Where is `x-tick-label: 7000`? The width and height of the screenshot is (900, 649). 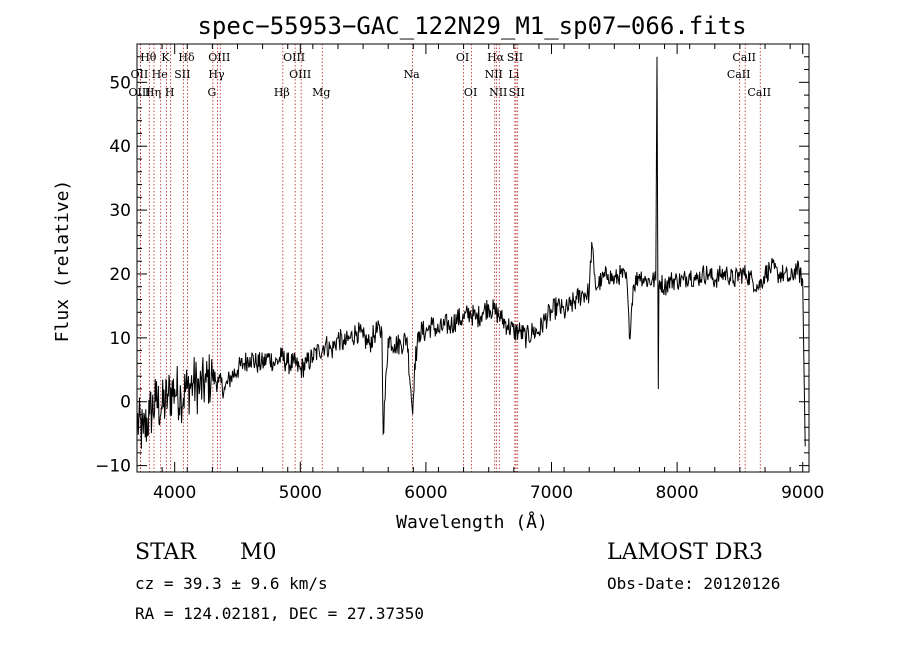 x-tick-label: 7000 is located at coordinates (551, 493).